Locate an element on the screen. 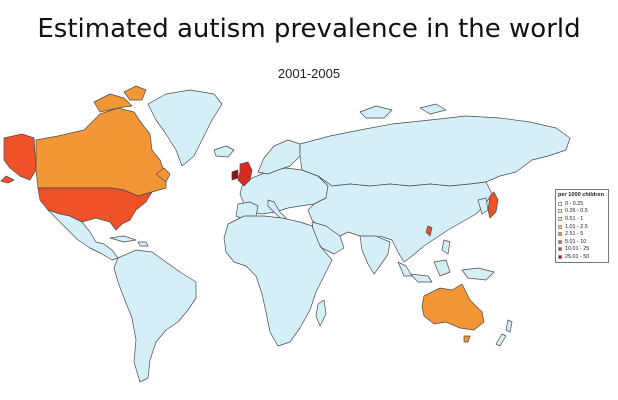 The image size is (618, 400). alaska-chain is located at coordinates (7, 179).